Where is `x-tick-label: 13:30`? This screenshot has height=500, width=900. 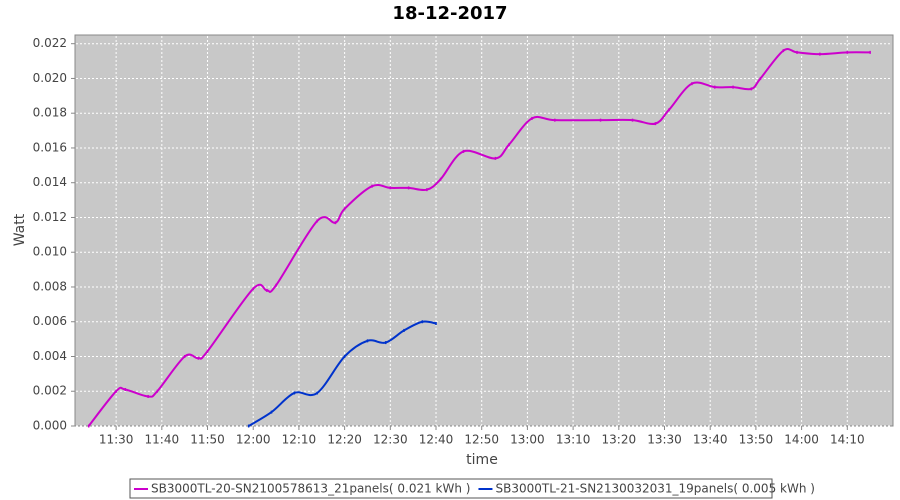
x-tick-label: 13:30 is located at coordinates (664, 440).